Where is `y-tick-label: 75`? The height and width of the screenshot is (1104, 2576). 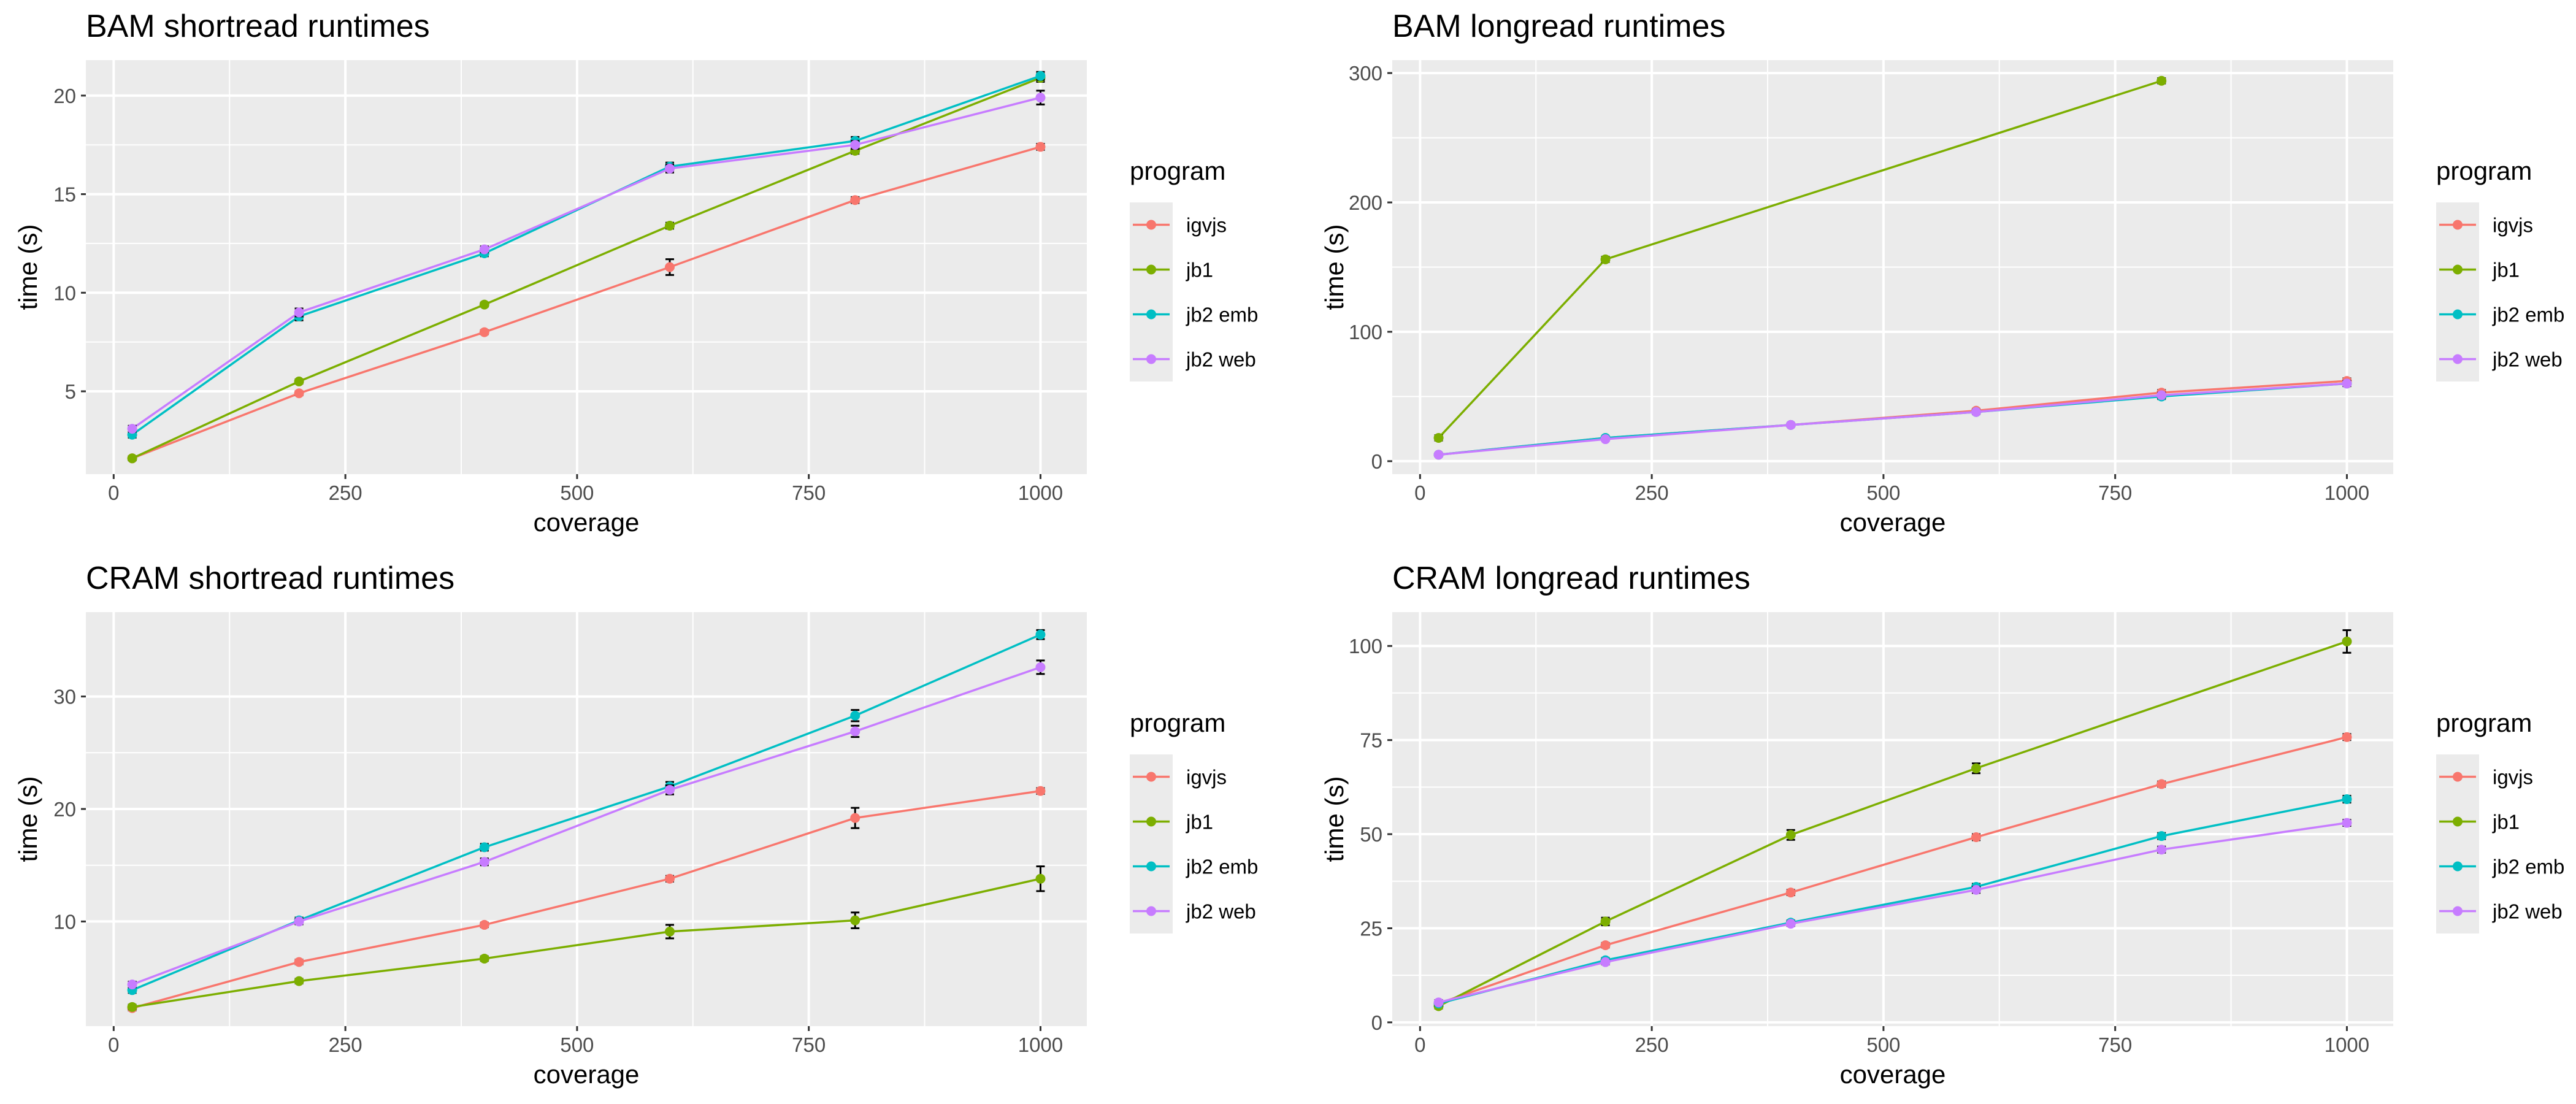
y-tick-label: 75 is located at coordinates (1371, 740).